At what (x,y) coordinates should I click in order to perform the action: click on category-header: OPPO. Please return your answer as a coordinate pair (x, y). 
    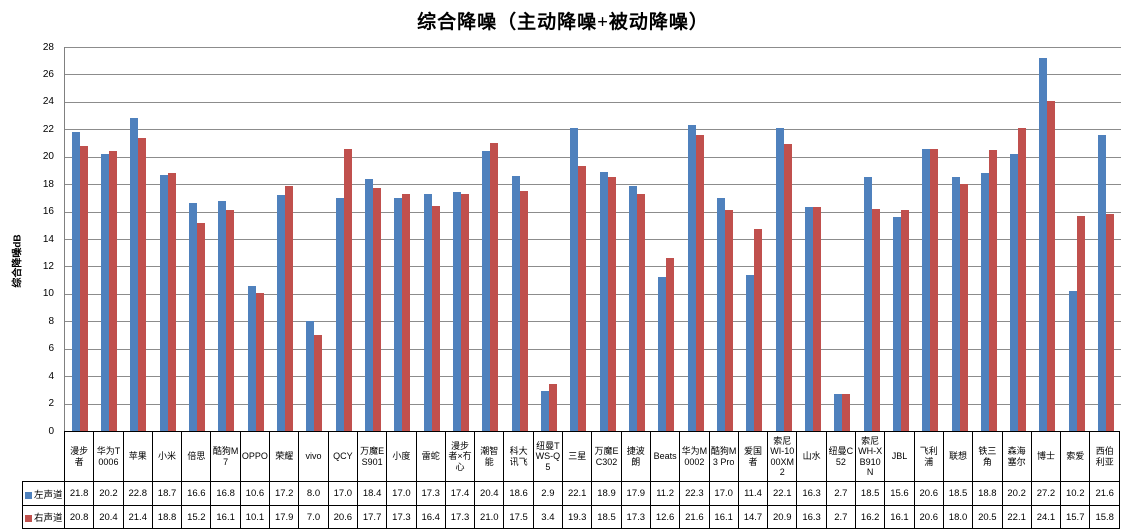
    Looking at the image, I should click on (255, 456).